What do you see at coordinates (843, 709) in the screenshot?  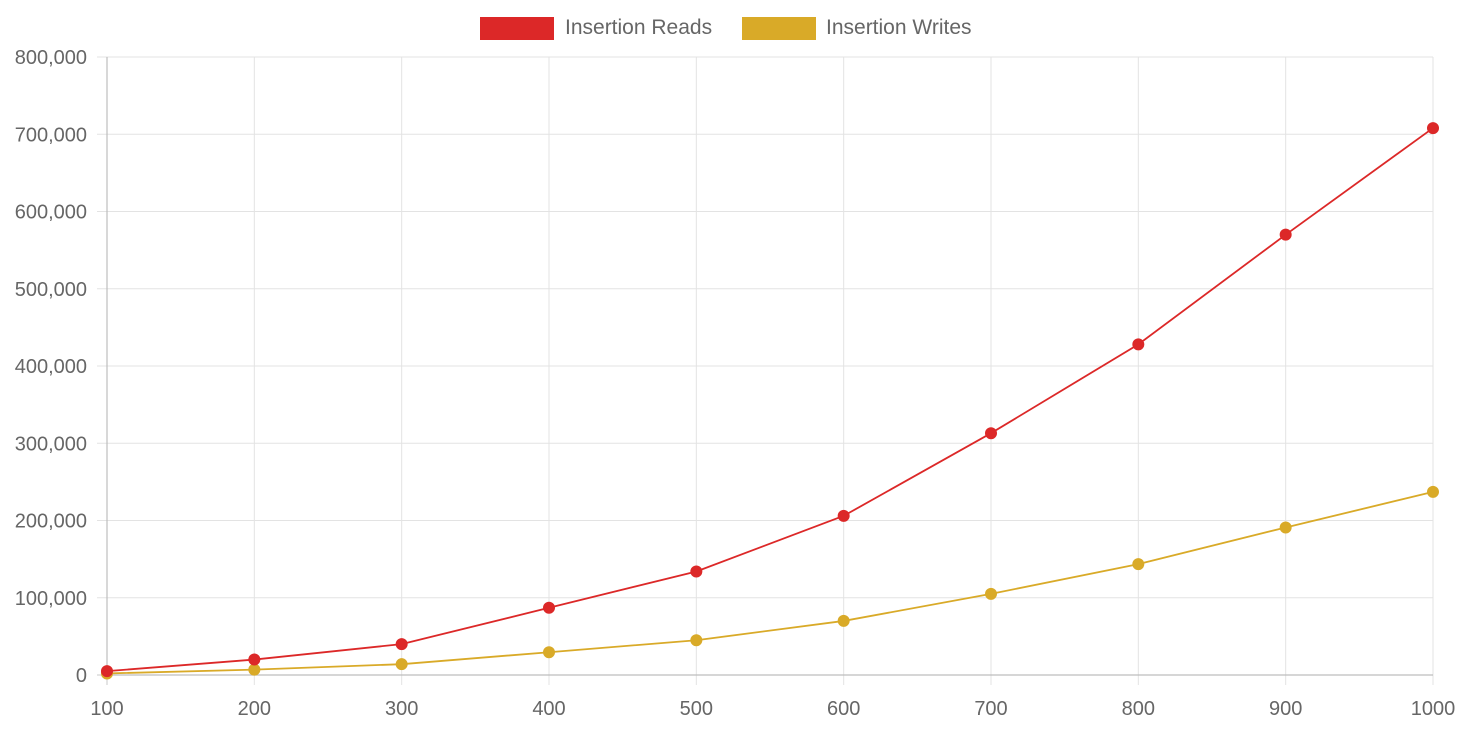 I see `x-tick-label: 600` at bounding box center [843, 709].